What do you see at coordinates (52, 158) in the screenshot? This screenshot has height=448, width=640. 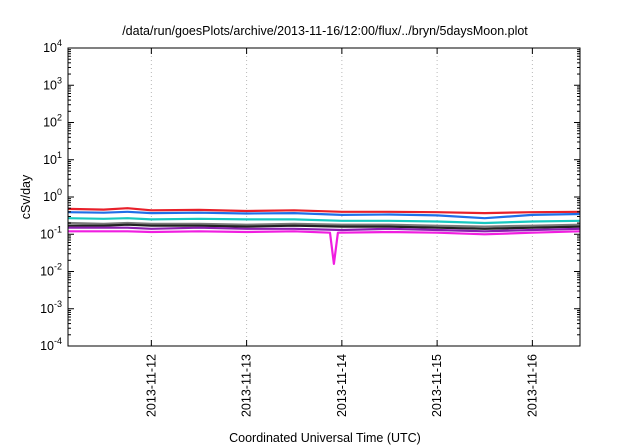 I see `y-tick-label: 10¹` at bounding box center [52, 158].